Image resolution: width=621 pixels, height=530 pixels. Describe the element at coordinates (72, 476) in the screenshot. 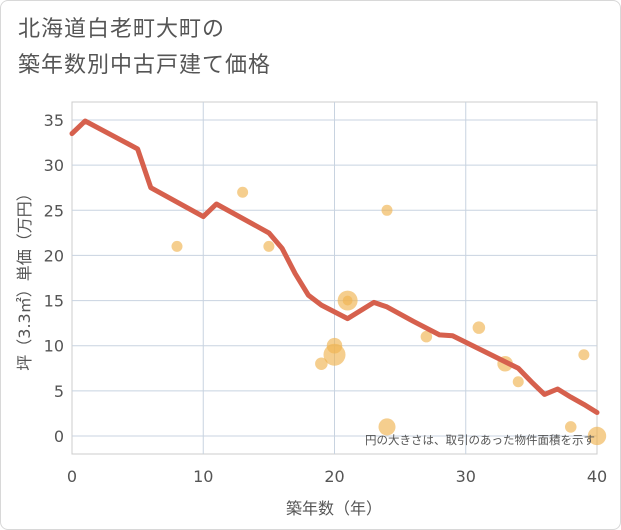

I see `x-tick-label: 0` at that location.